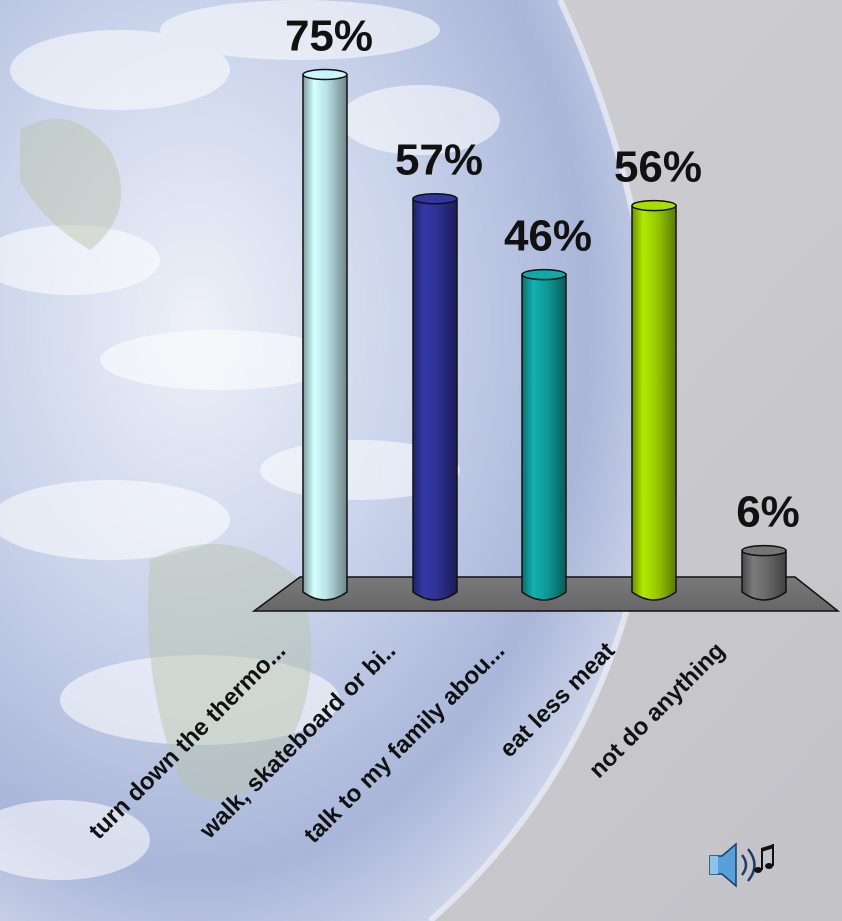  Describe the element at coordinates (297, 740) in the screenshot. I see `category-label: walk, skateboard or bi..` at that location.